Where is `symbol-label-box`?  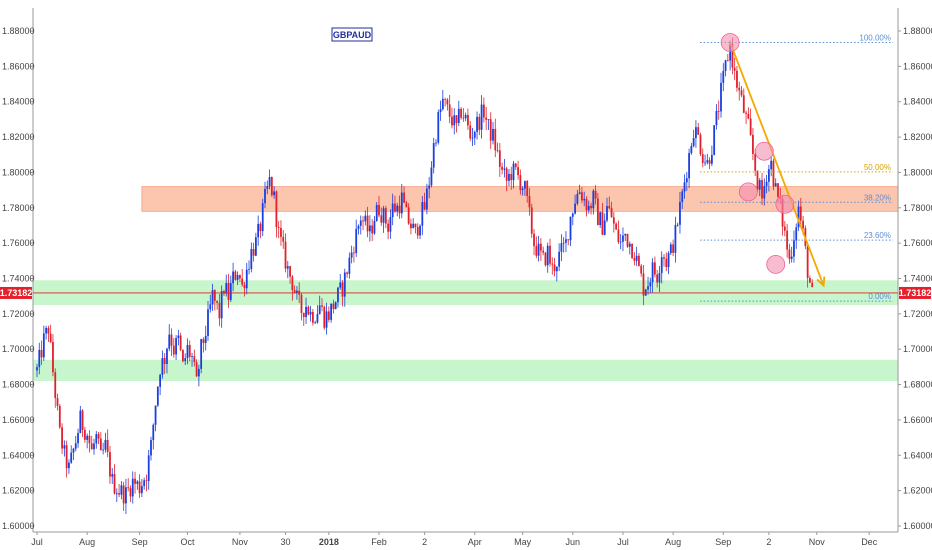
symbol-label-box is located at coordinates (352, 34).